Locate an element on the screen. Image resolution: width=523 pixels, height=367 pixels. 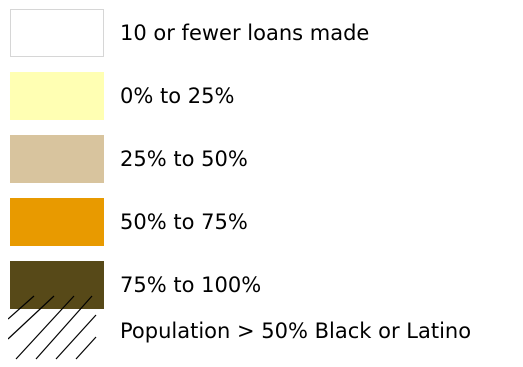
legend-item-25-50: 25% to 50% is located at coordinates (266, 159).